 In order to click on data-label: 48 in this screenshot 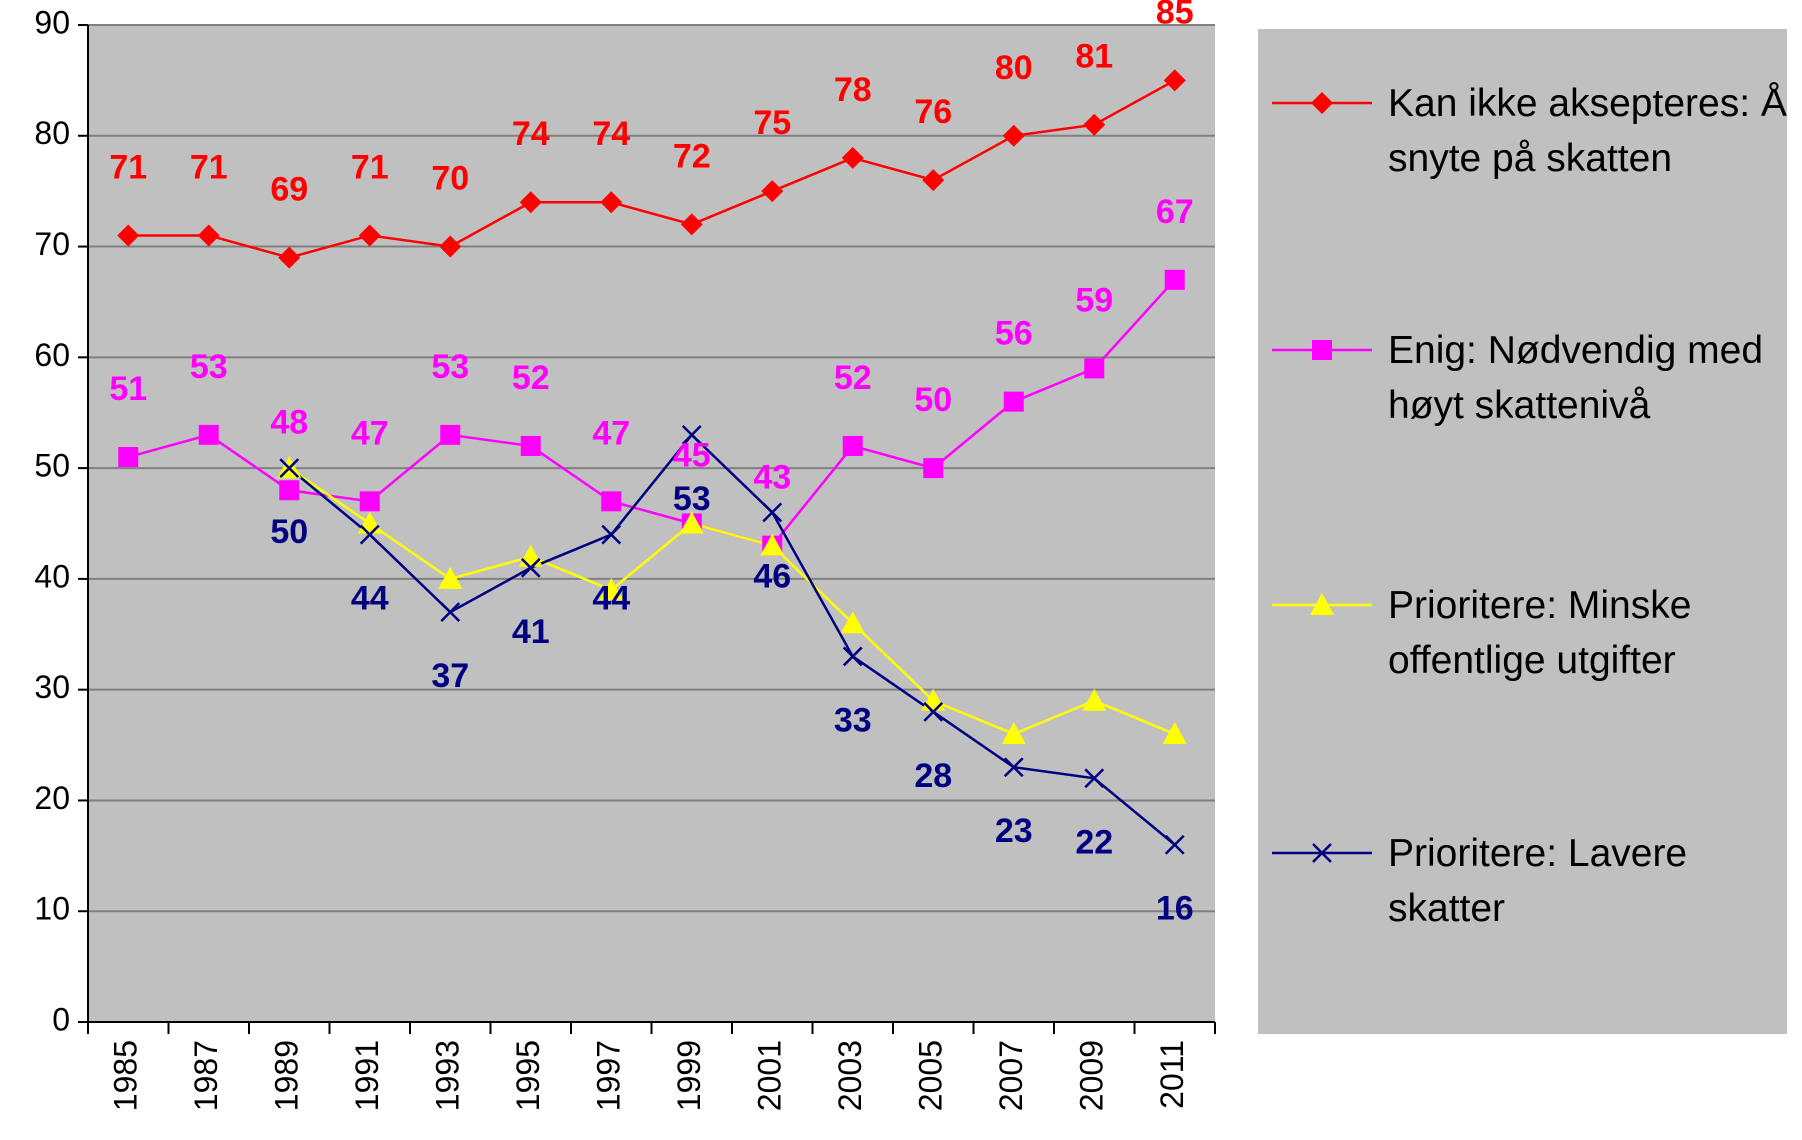, I will do `click(289, 422)`.